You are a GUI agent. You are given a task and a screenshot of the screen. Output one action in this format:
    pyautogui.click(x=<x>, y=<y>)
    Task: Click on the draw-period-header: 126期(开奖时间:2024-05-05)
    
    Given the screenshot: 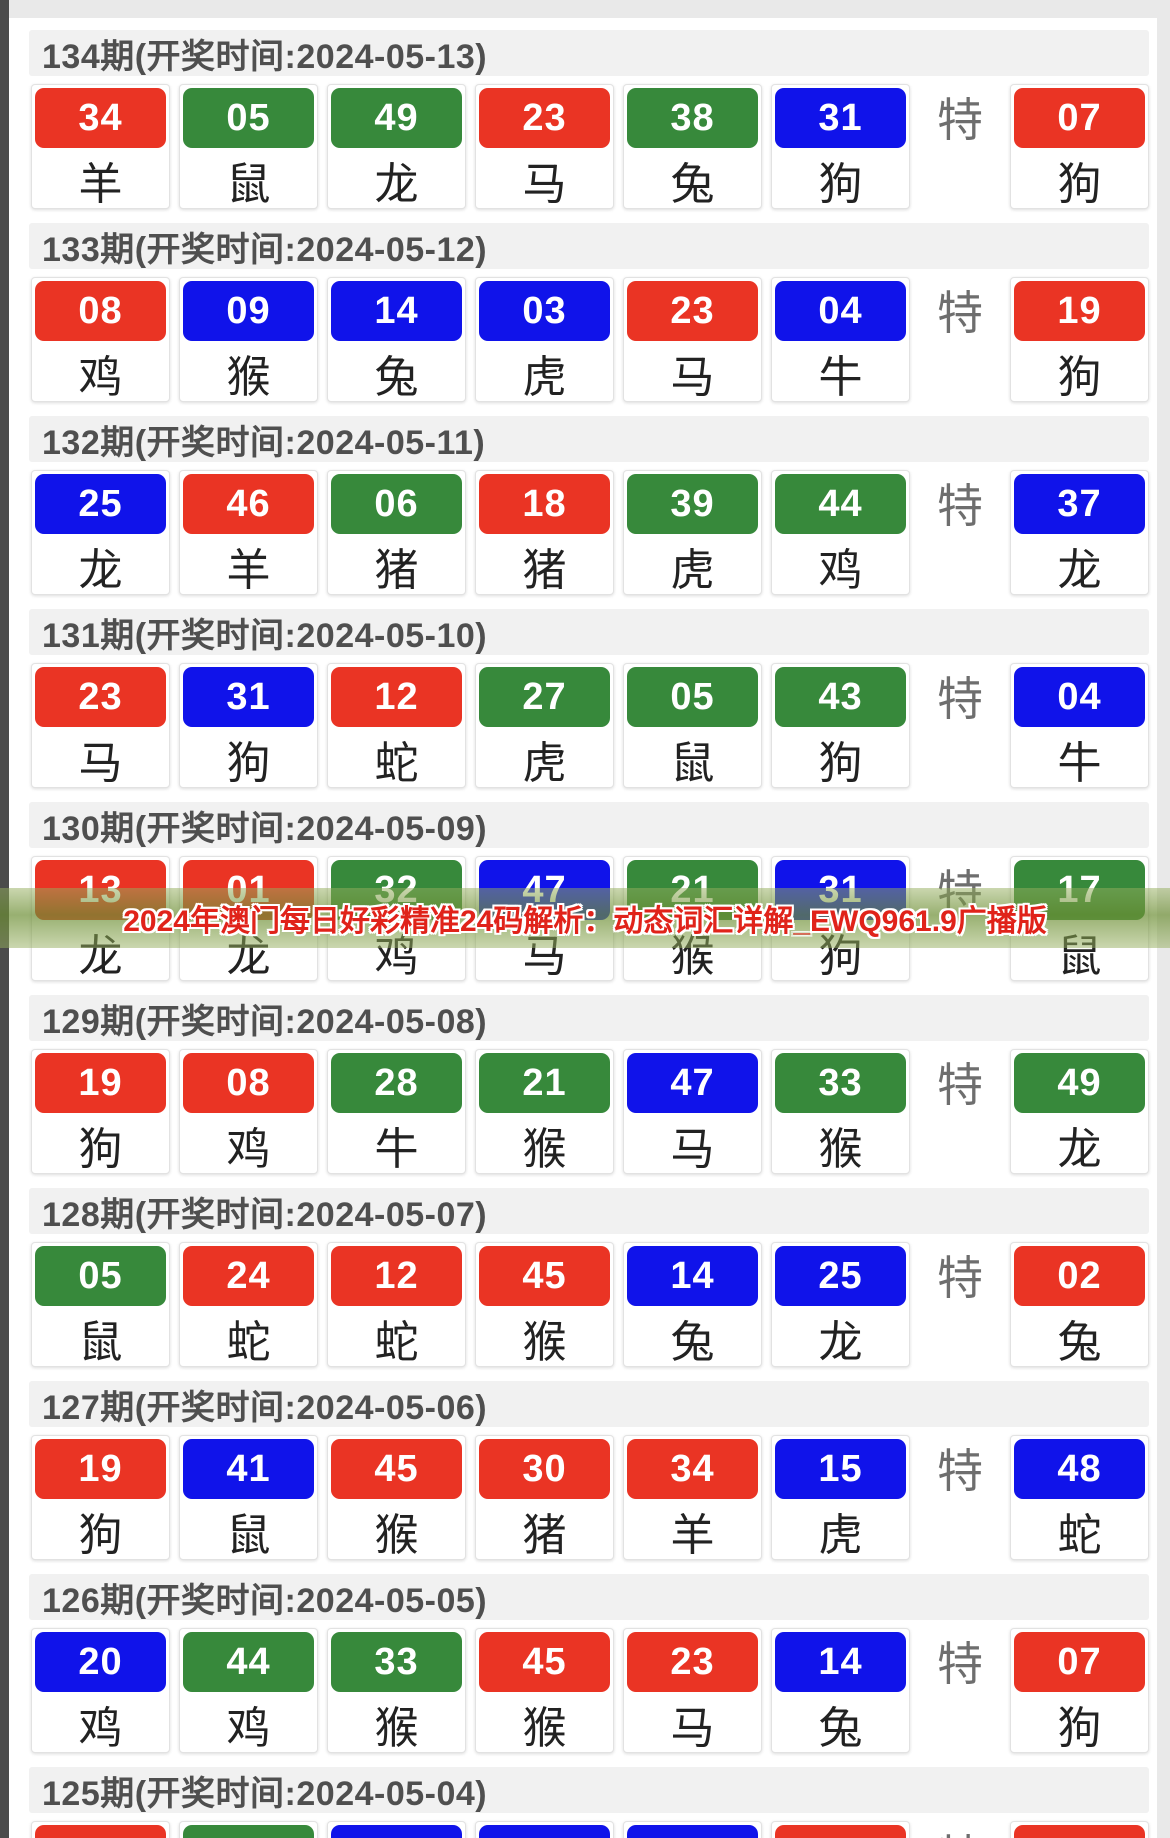 What is the action you would take?
    pyautogui.click(x=589, y=1597)
    